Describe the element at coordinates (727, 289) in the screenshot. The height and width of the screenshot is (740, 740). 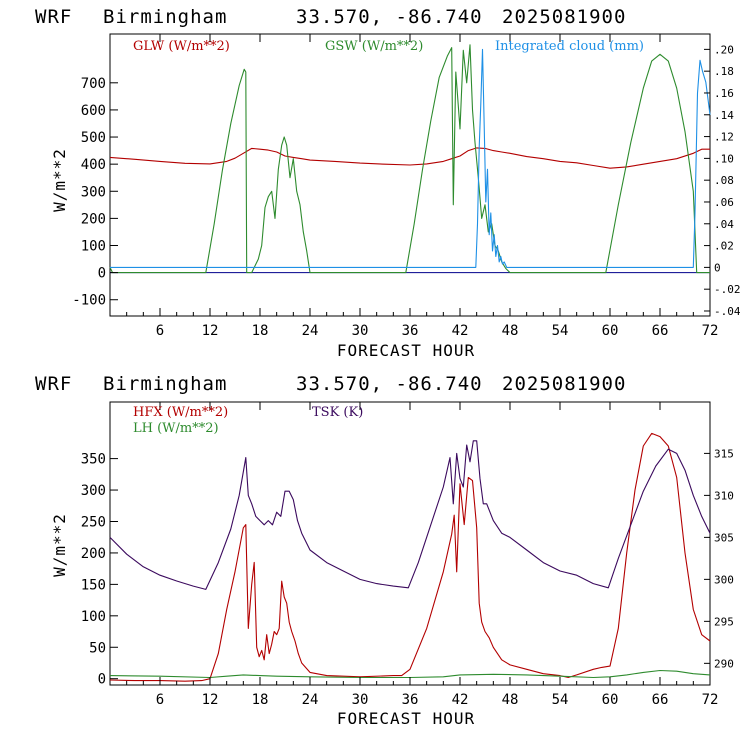
I see `right-tick-label: -.02` at that location.